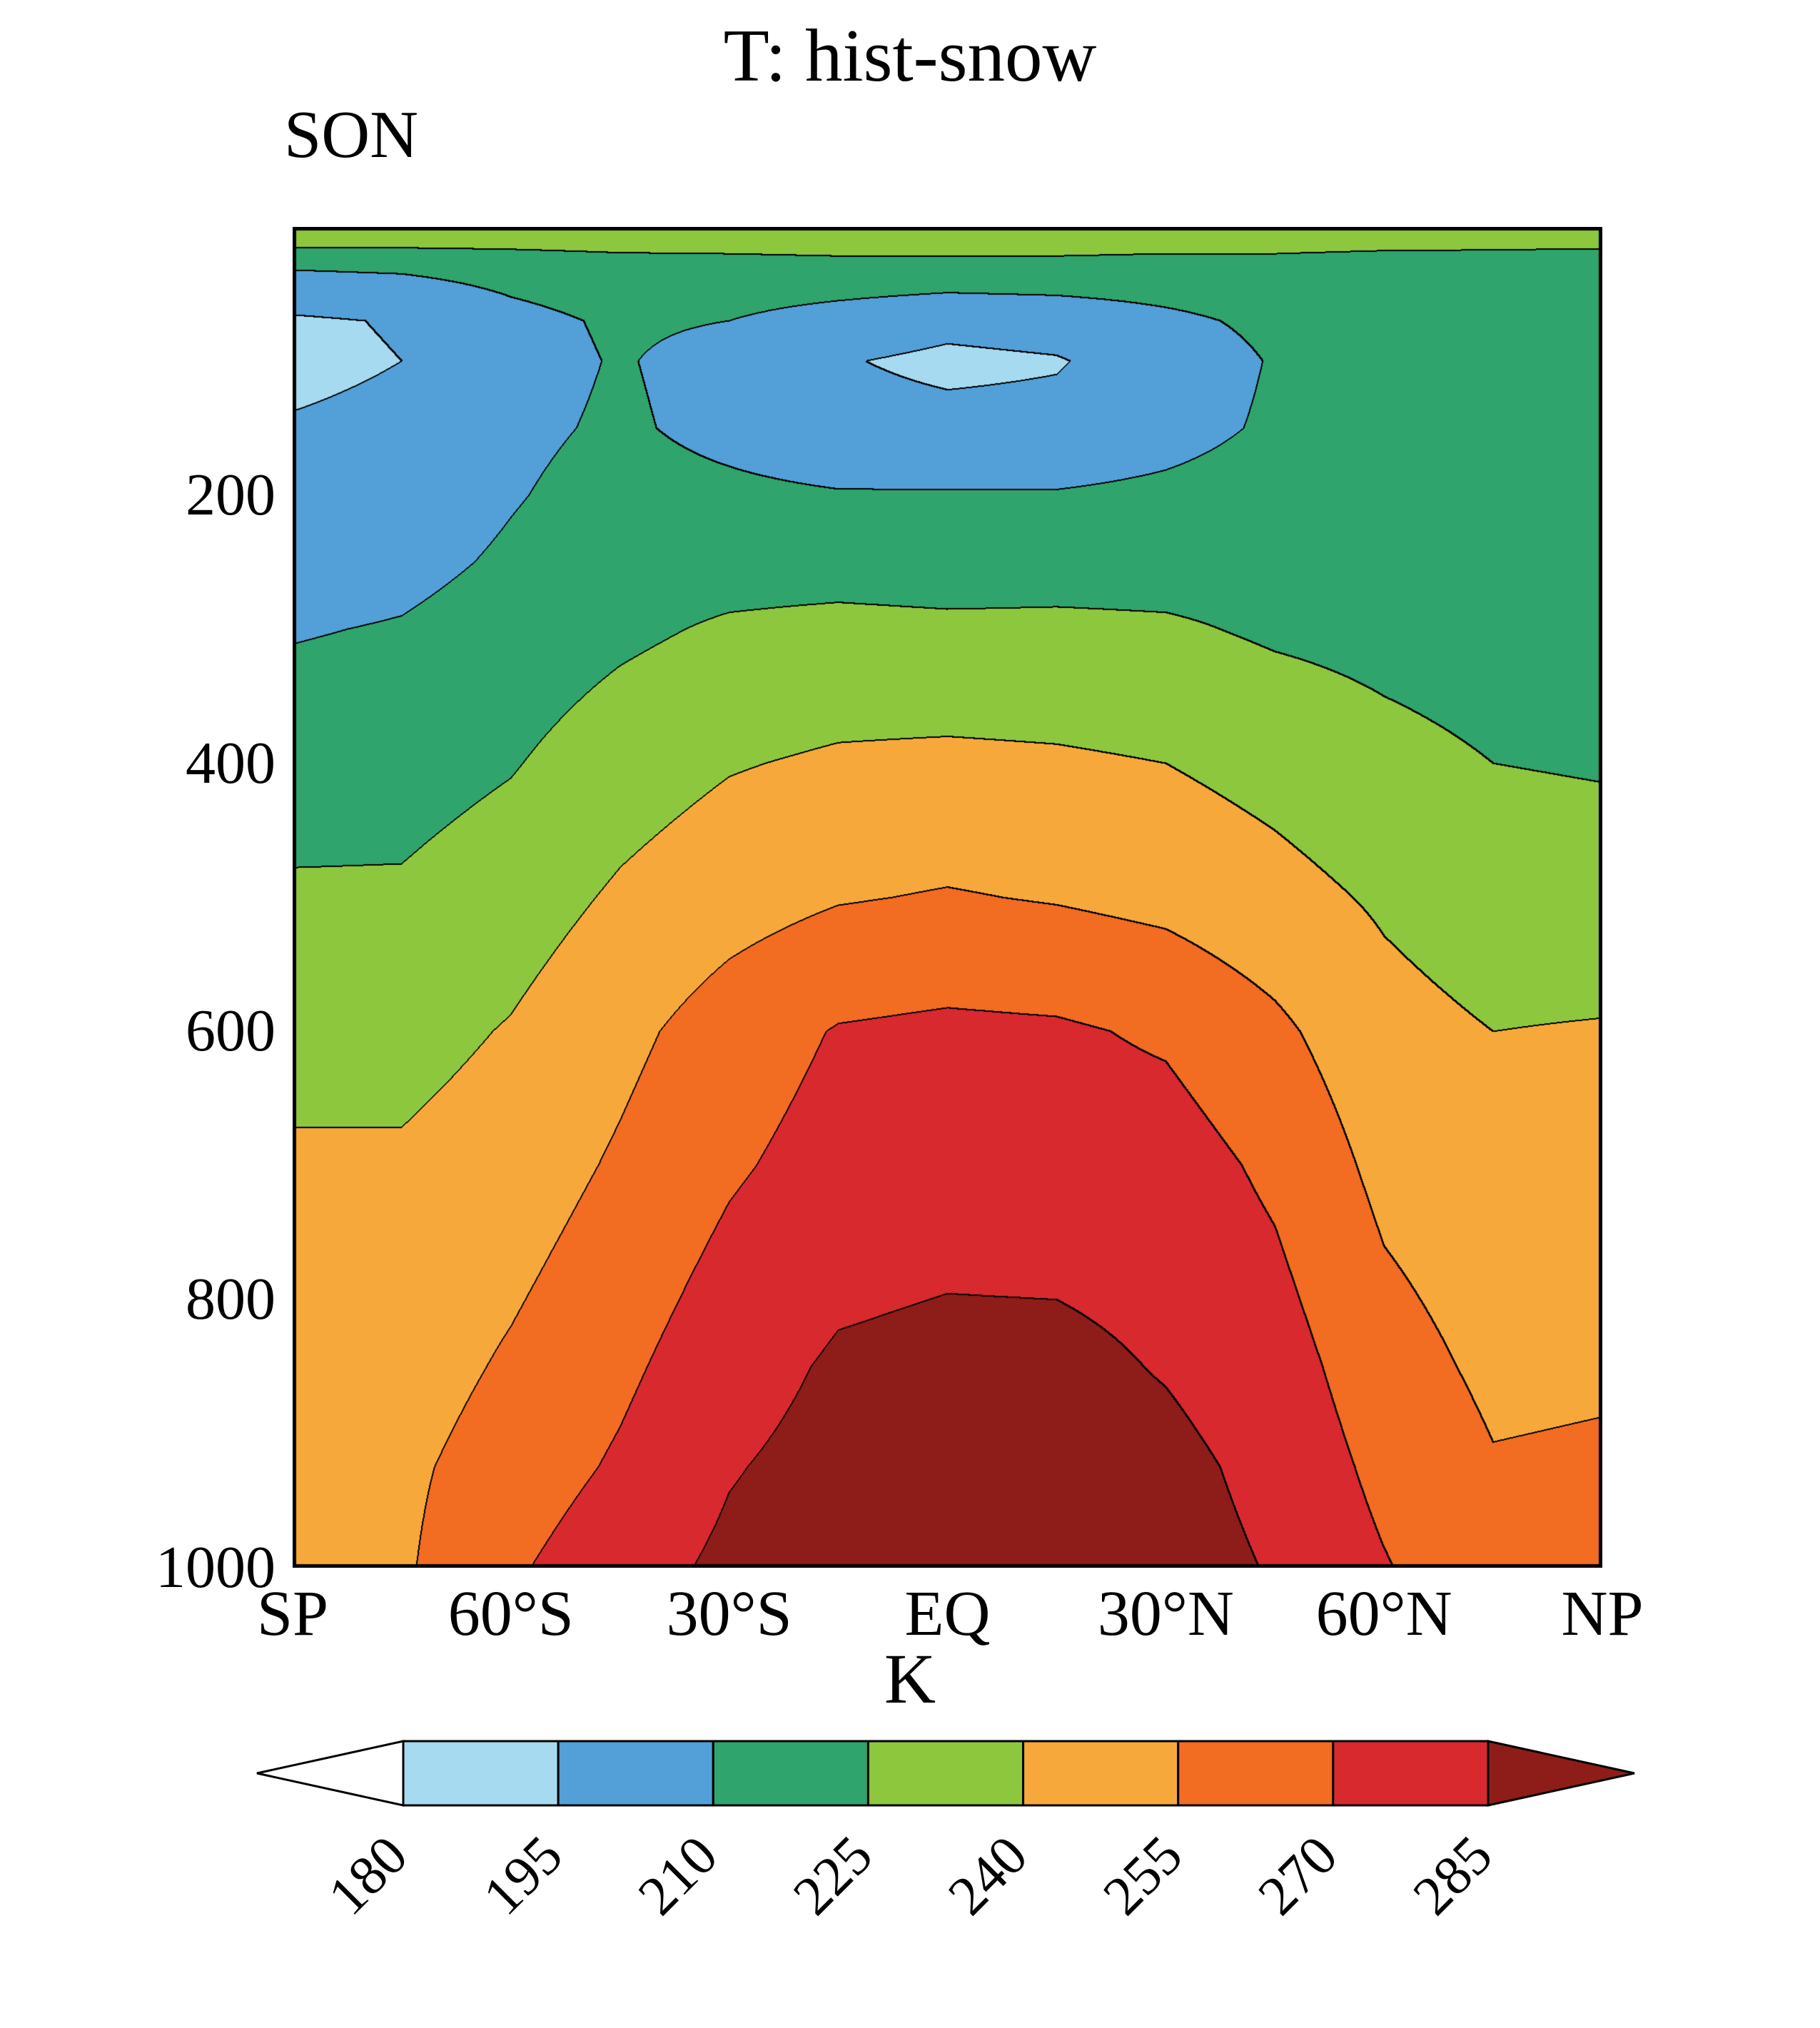 The image size is (1820, 2028). I want to click on x-tick-label: 60°S, so click(511, 1613).